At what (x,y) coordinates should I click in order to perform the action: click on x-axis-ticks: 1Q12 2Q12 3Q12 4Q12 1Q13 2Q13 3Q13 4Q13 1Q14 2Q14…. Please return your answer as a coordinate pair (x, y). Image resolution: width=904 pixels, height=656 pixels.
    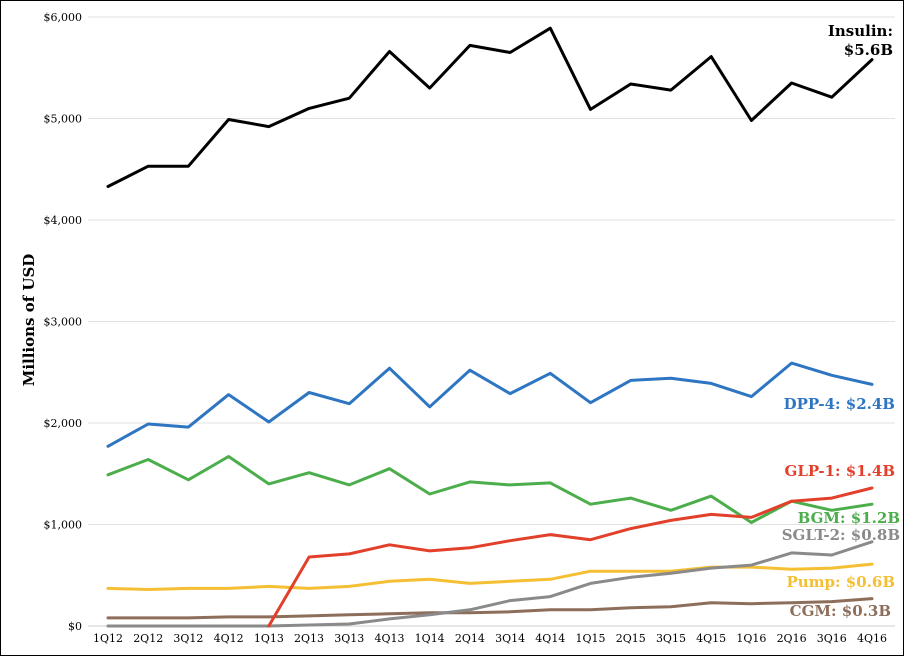
    Looking at the image, I should click on (490, 638).